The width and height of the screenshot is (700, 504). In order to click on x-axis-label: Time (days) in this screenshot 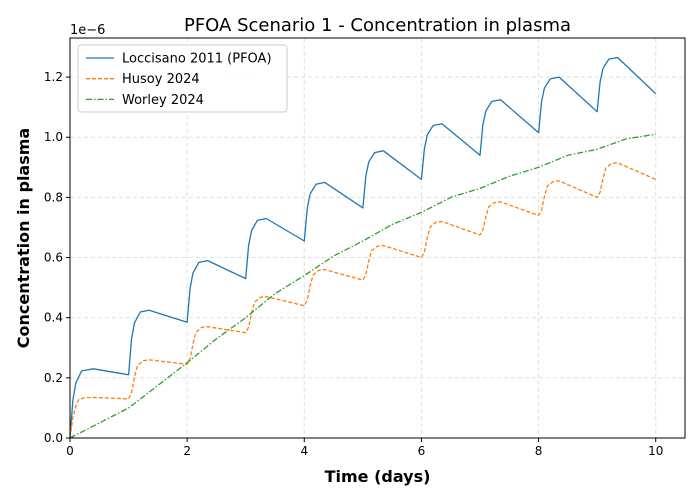, I will do `click(378, 476)`.